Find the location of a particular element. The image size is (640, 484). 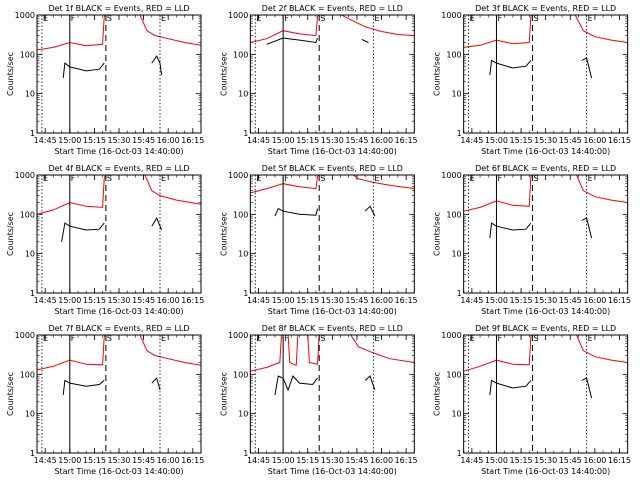

chart-title: Det 7f BLACK = Events, RED = LLD is located at coordinates (118, 328).